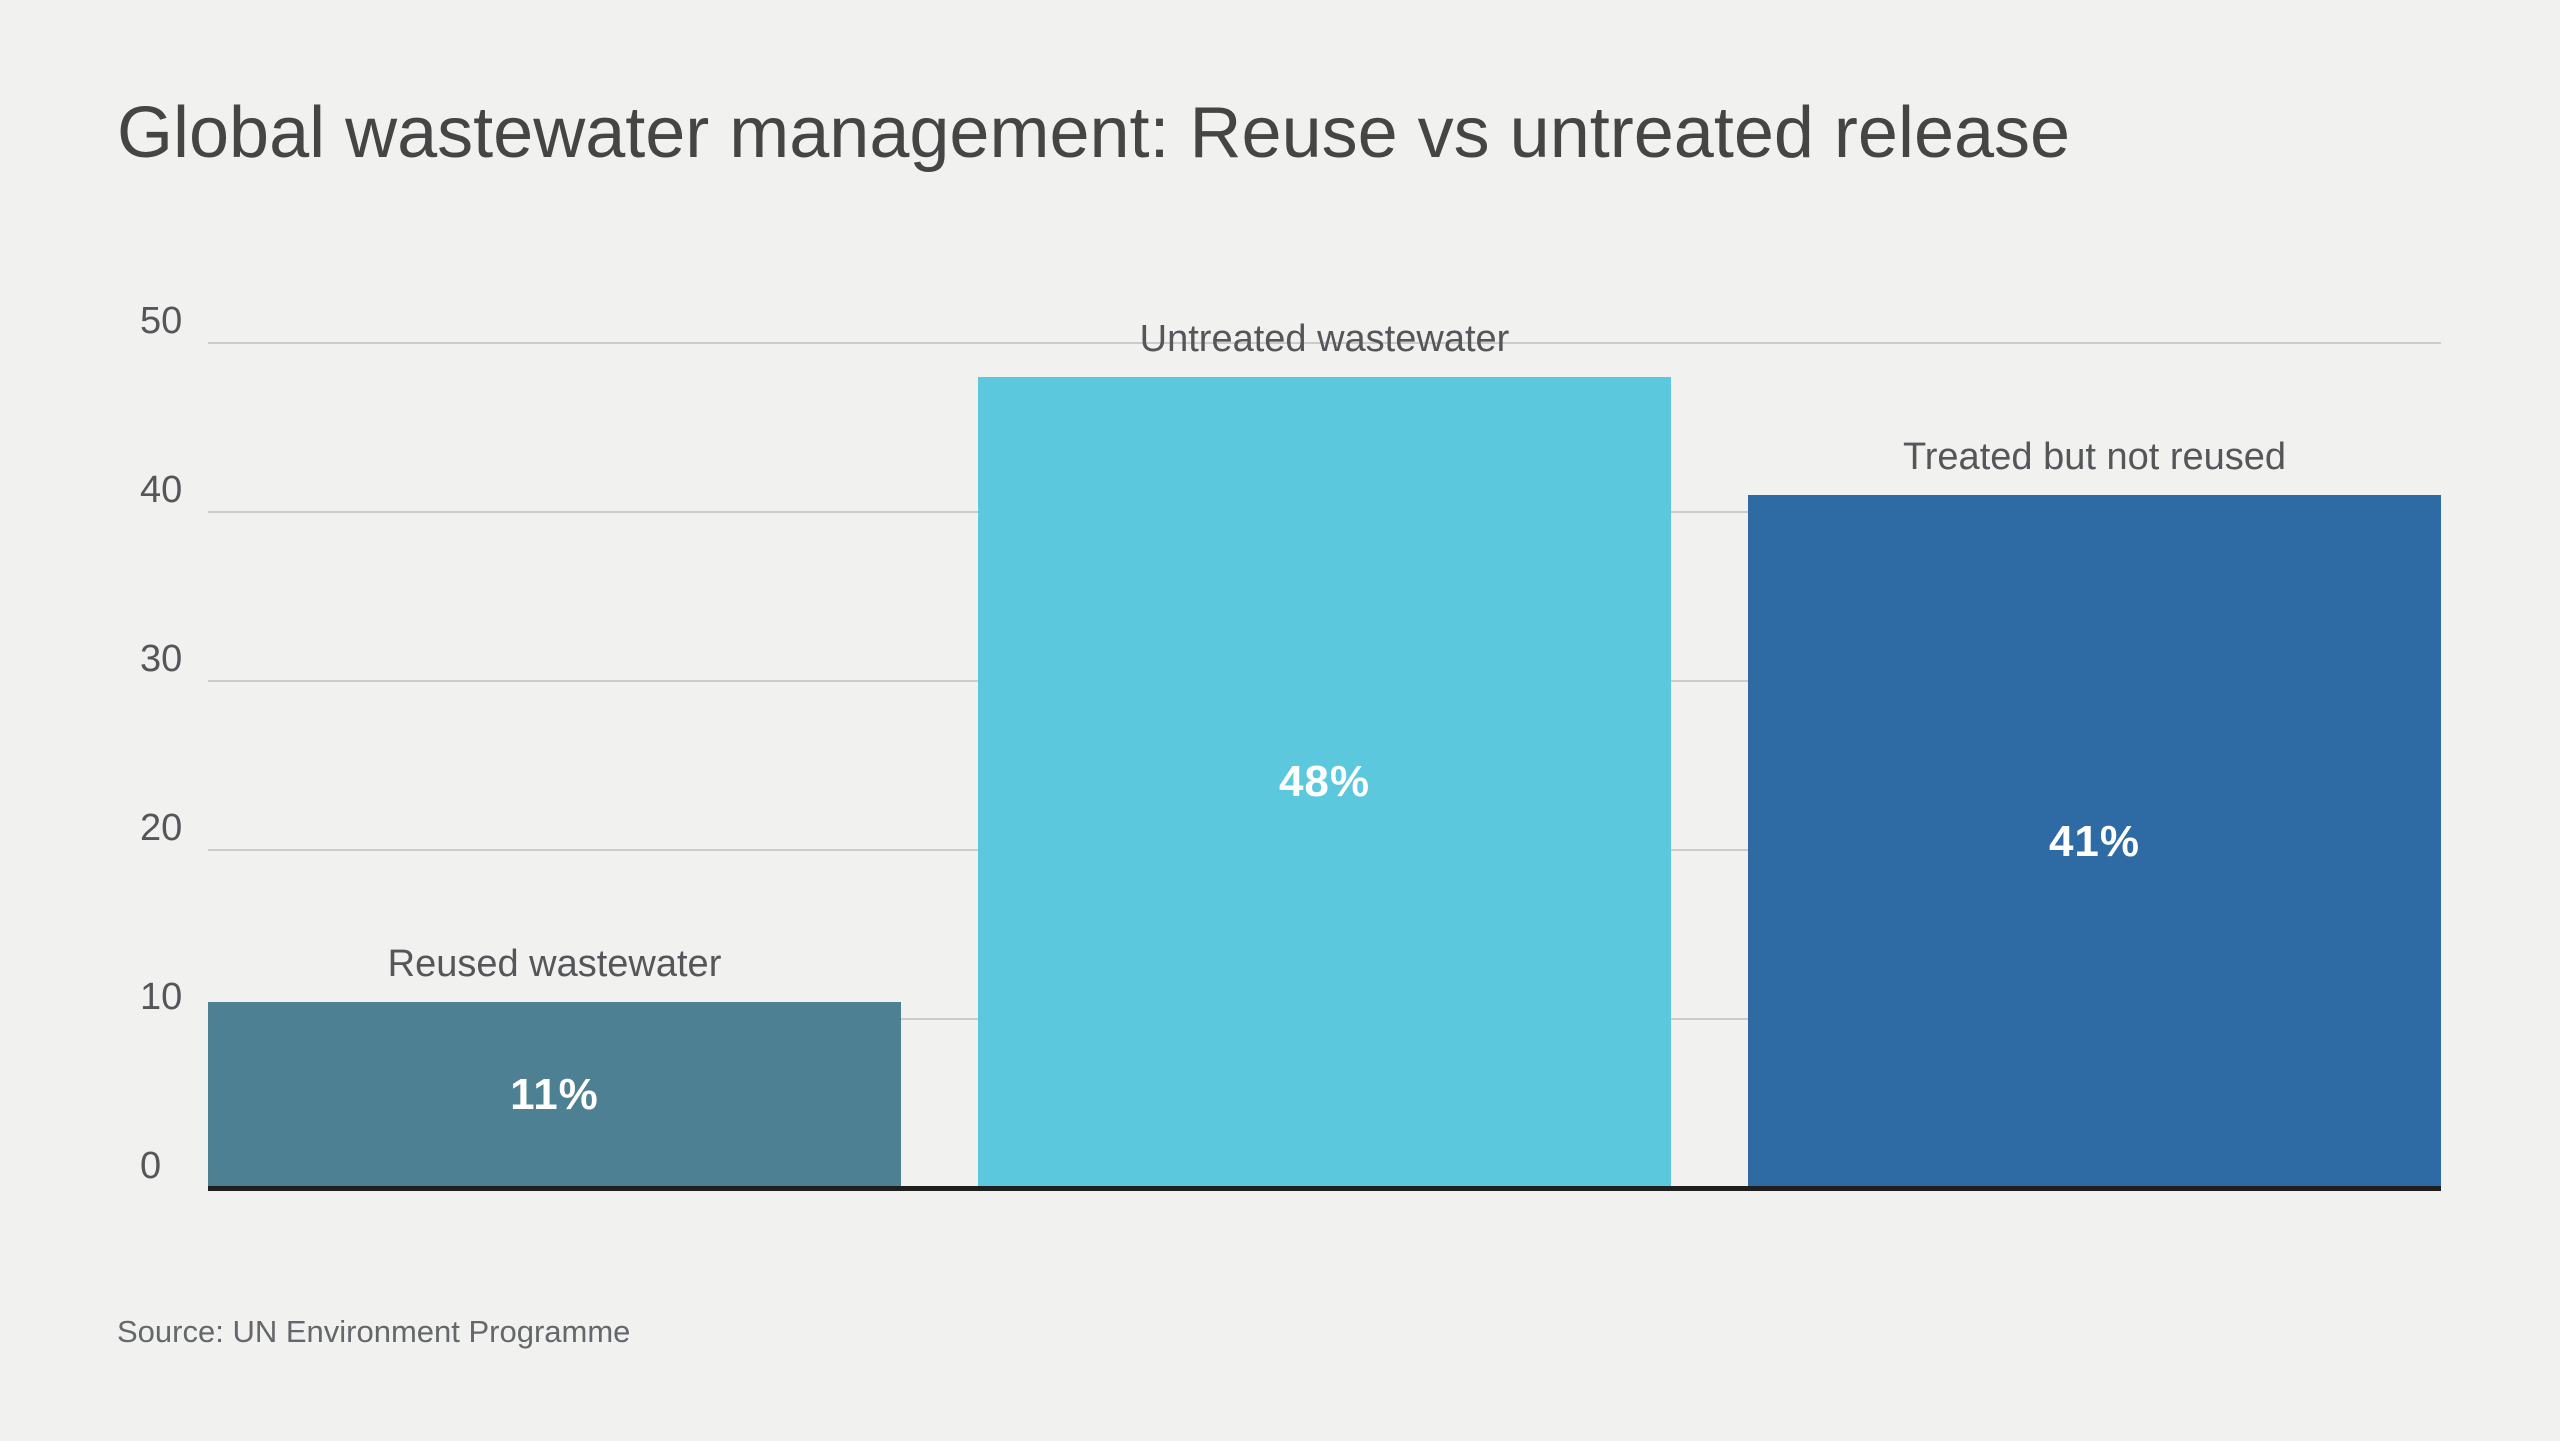 This screenshot has height=1441, width=2560. Describe the element at coordinates (161, 490) in the screenshot. I see `y-axis-tick-label-40: 40` at that location.